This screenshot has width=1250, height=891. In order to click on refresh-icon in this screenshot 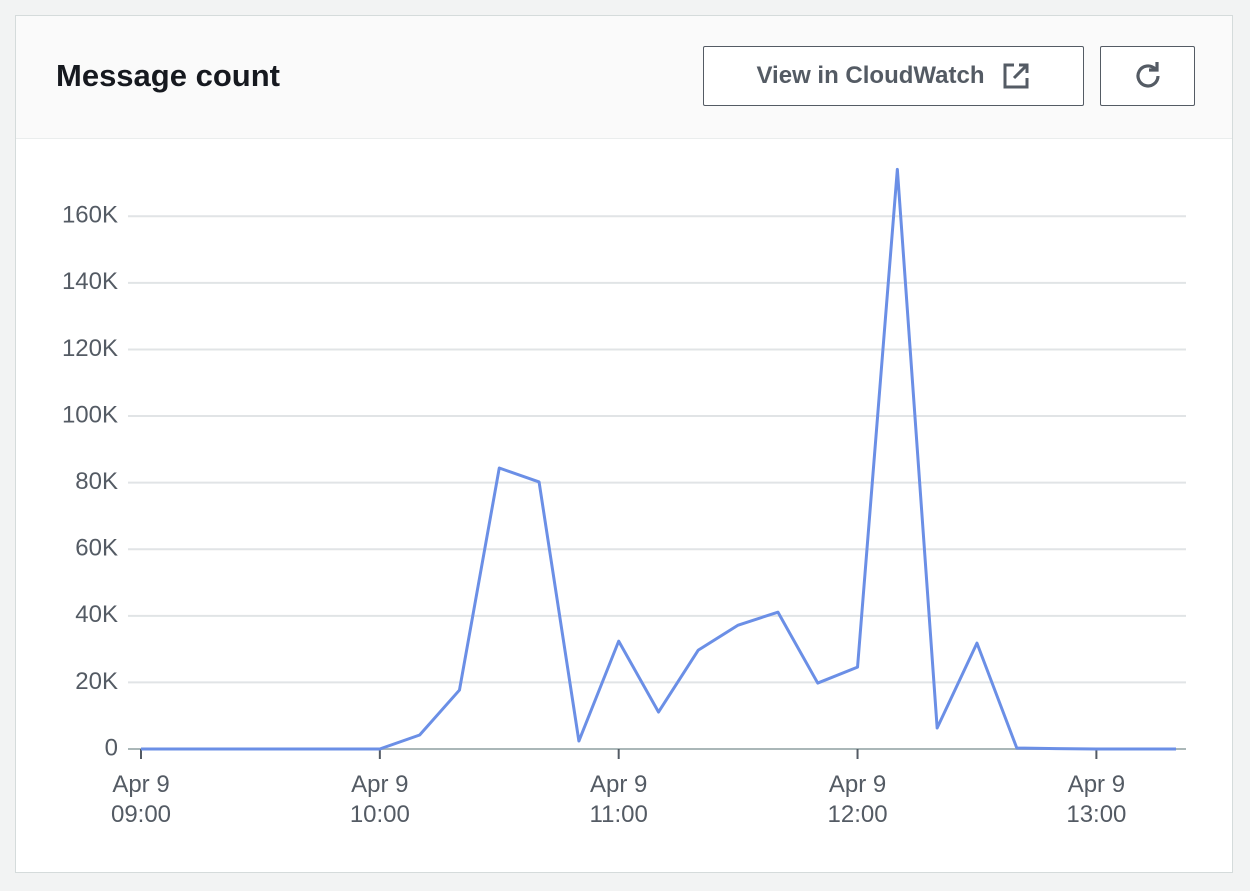, I will do `click(1147, 75)`.